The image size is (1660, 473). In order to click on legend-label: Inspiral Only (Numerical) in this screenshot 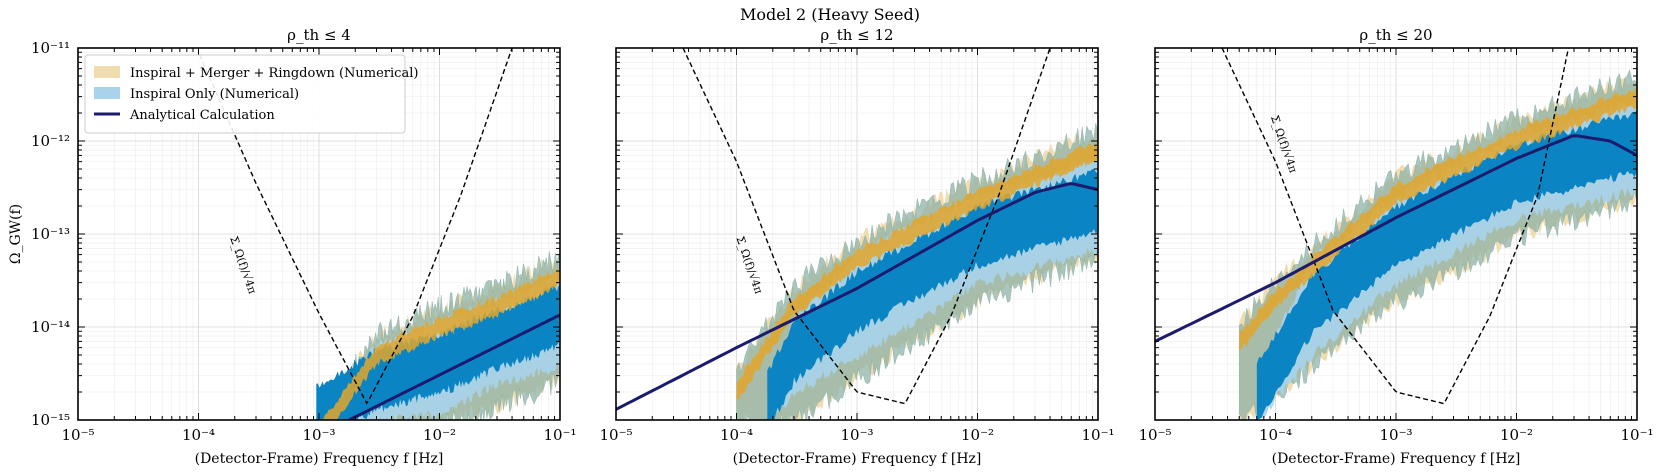, I will do `click(214, 94)`.